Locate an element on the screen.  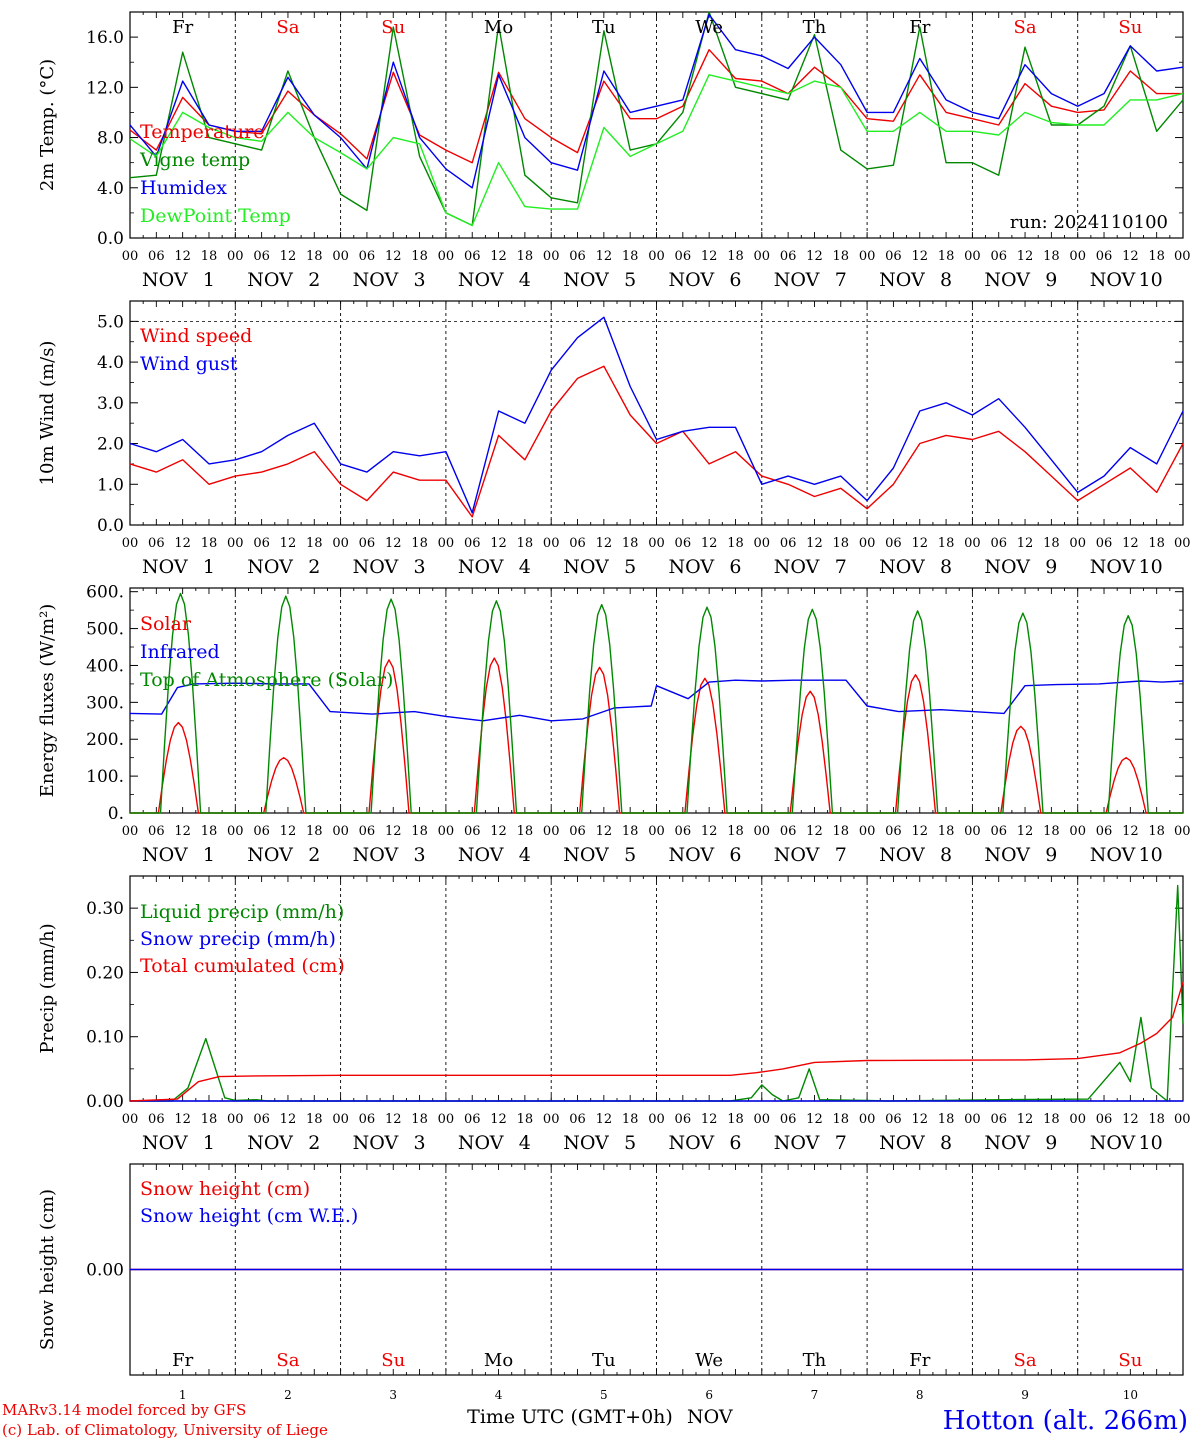
day-number-label: 6 is located at coordinates (735, 1143).